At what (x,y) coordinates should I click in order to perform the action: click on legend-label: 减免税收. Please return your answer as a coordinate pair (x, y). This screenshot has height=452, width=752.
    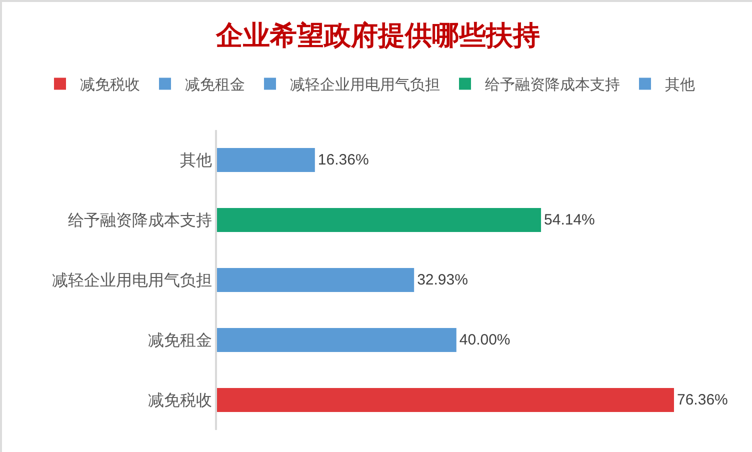
    Looking at the image, I should click on (110, 85).